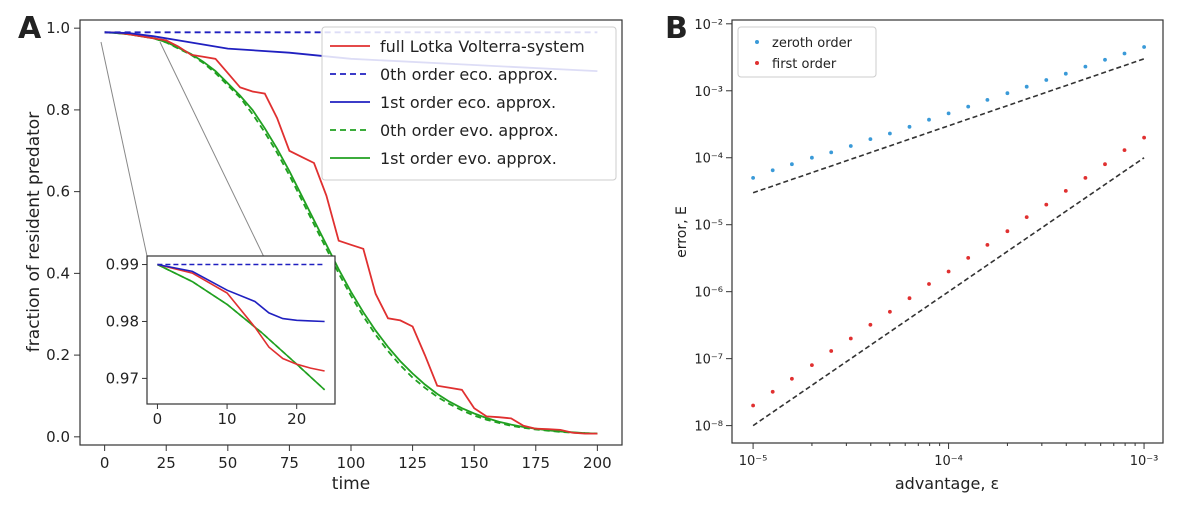  I want to click on x-tick-label: 0, so click(105, 463).